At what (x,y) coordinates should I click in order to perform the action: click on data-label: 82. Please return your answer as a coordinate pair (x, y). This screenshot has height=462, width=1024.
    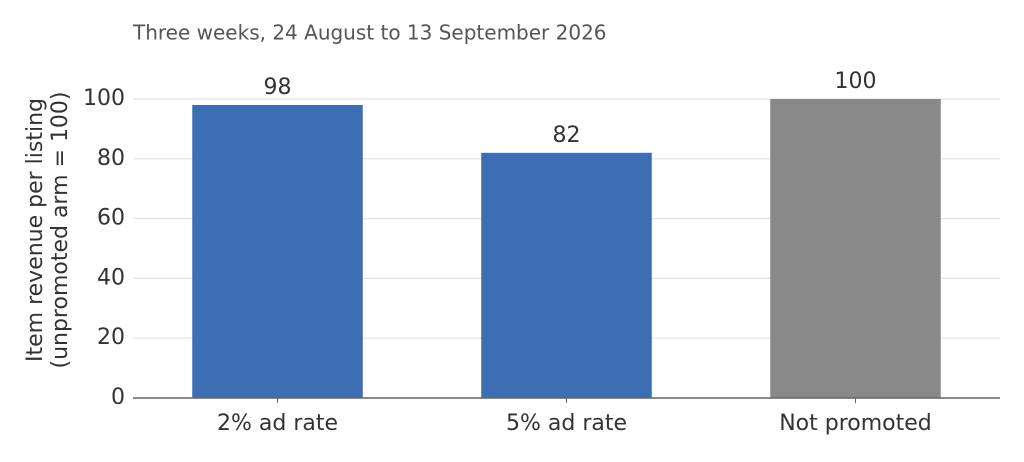
    Looking at the image, I should click on (567, 135).